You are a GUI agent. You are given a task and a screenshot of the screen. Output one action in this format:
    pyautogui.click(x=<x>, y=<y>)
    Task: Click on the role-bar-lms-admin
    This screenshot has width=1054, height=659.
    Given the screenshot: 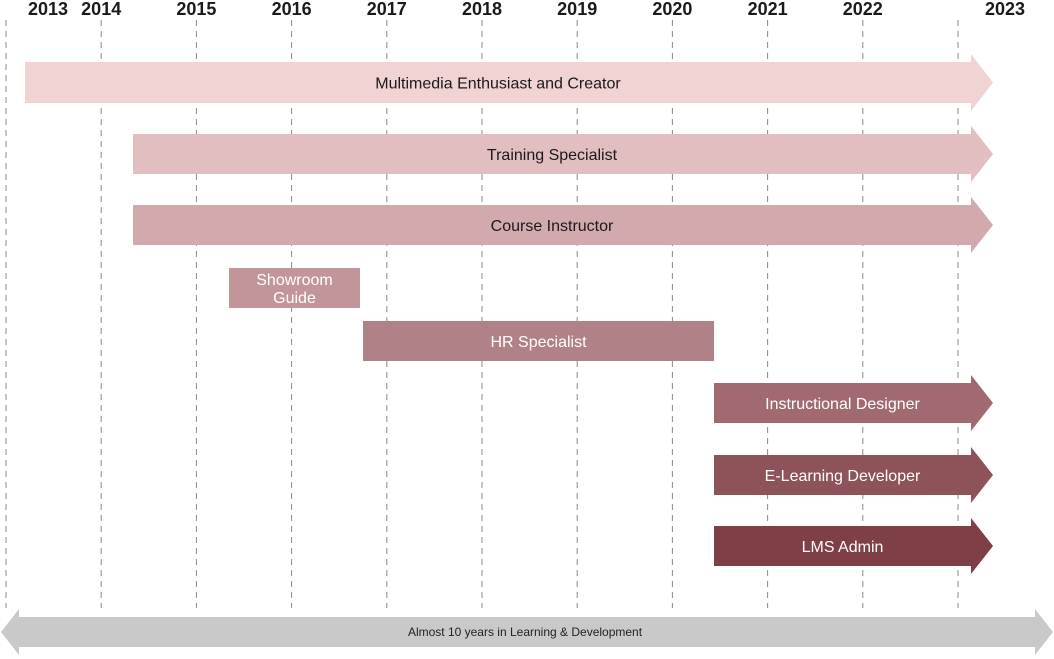 What is the action you would take?
    pyautogui.click(x=853, y=546)
    